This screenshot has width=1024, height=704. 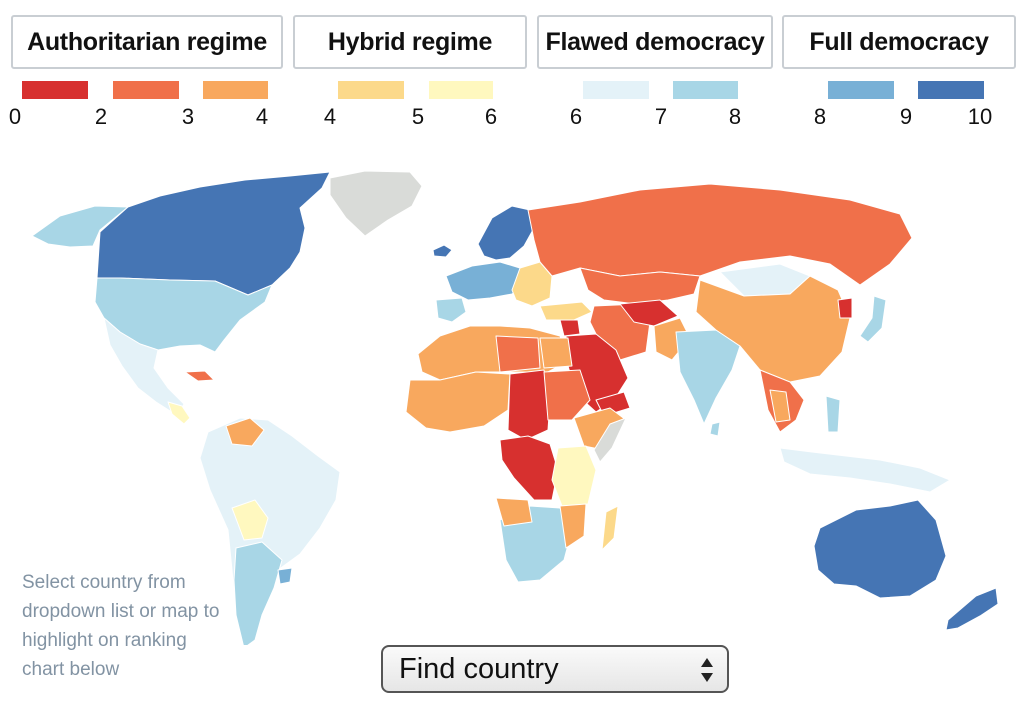 I want to click on region-central-america, so click(x=179, y=413).